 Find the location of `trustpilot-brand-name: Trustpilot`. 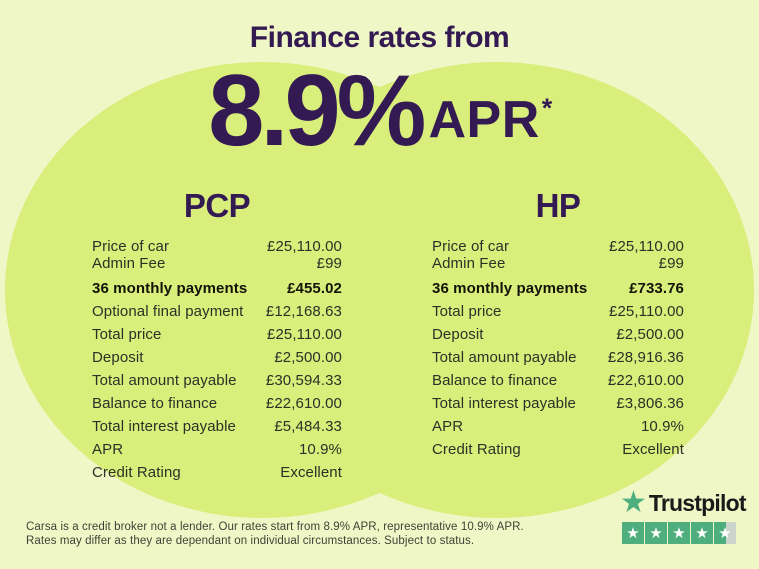

trustpilot-brand-name: Trustpilot is located at coordinates (697, 502).